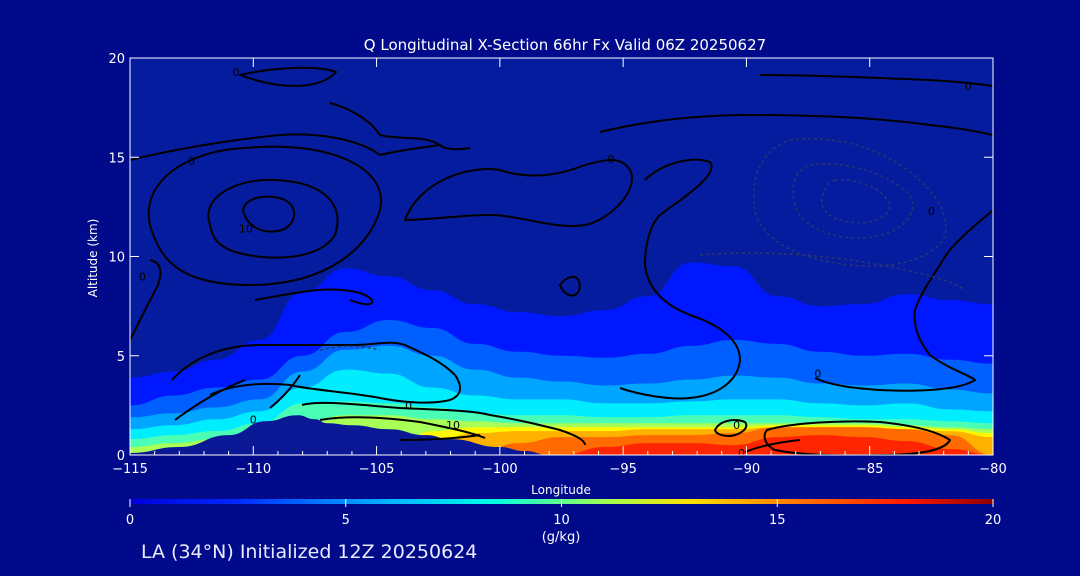  What do you see at coordinates (253, 469) in the screenshot?
I see `x-tick-label: −110` at bounding box center [253, 469].